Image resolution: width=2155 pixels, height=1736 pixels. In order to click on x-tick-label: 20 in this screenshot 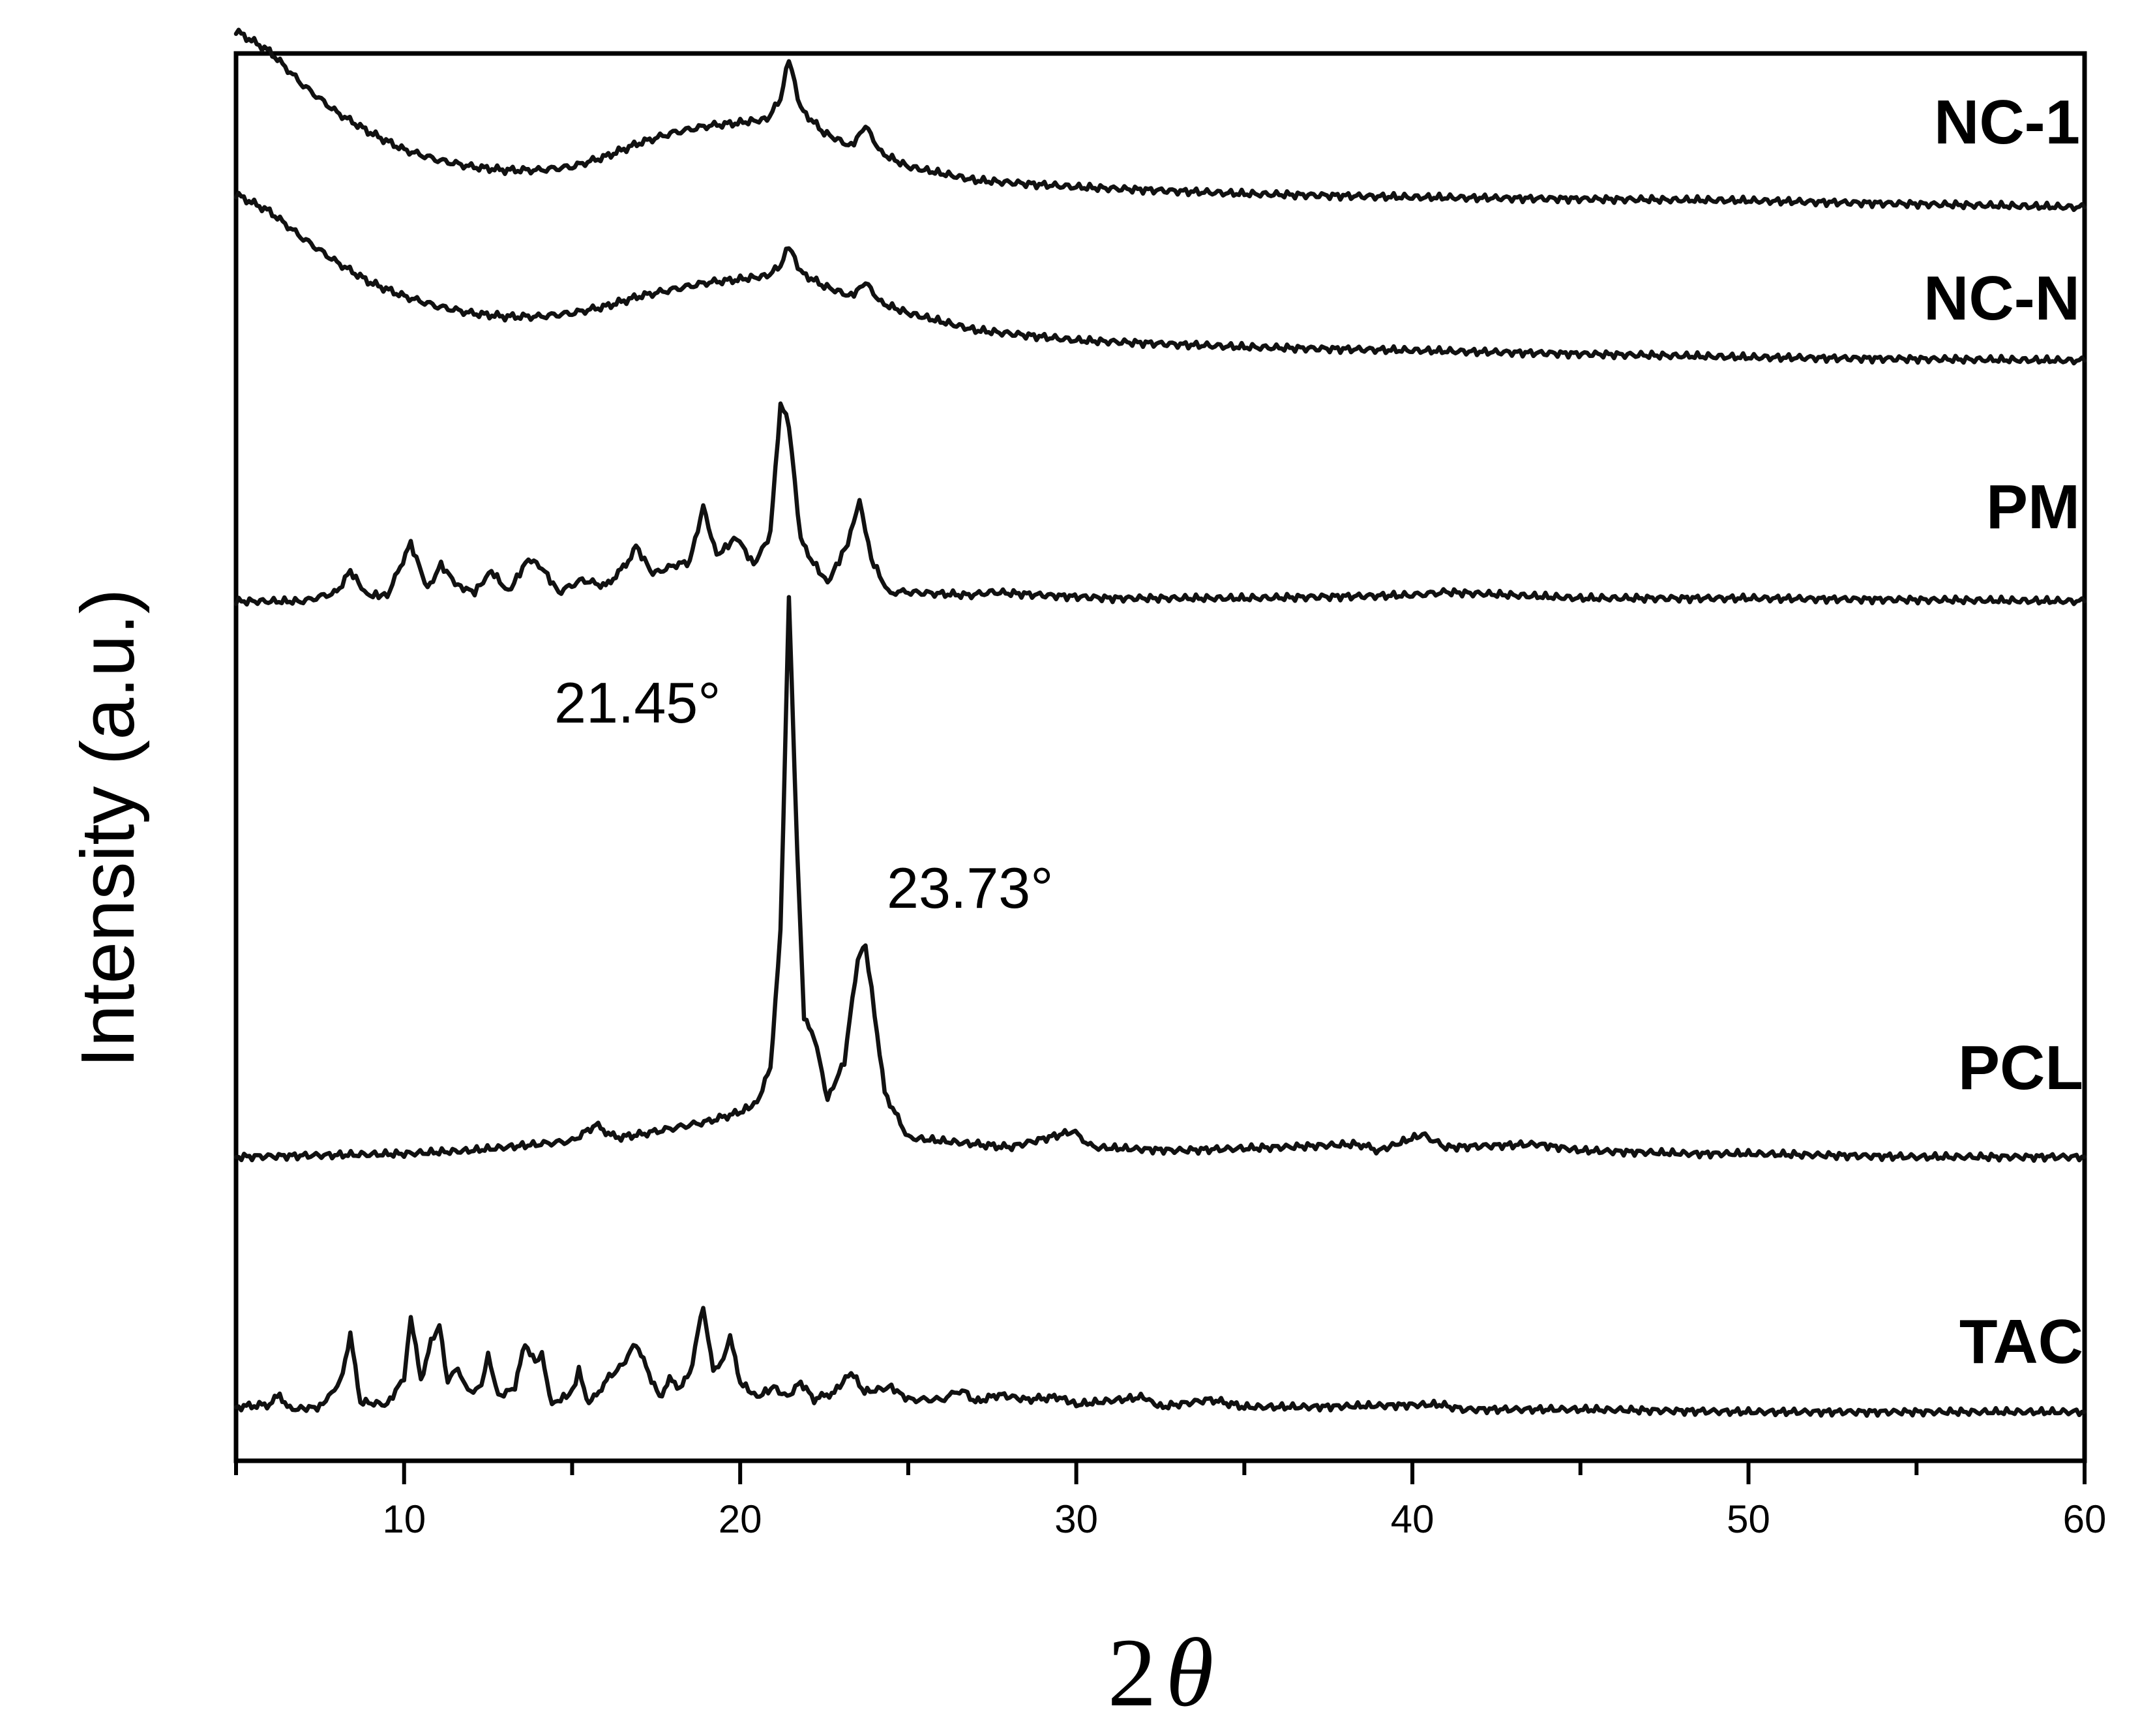, I will do `click(740, 1519)`.